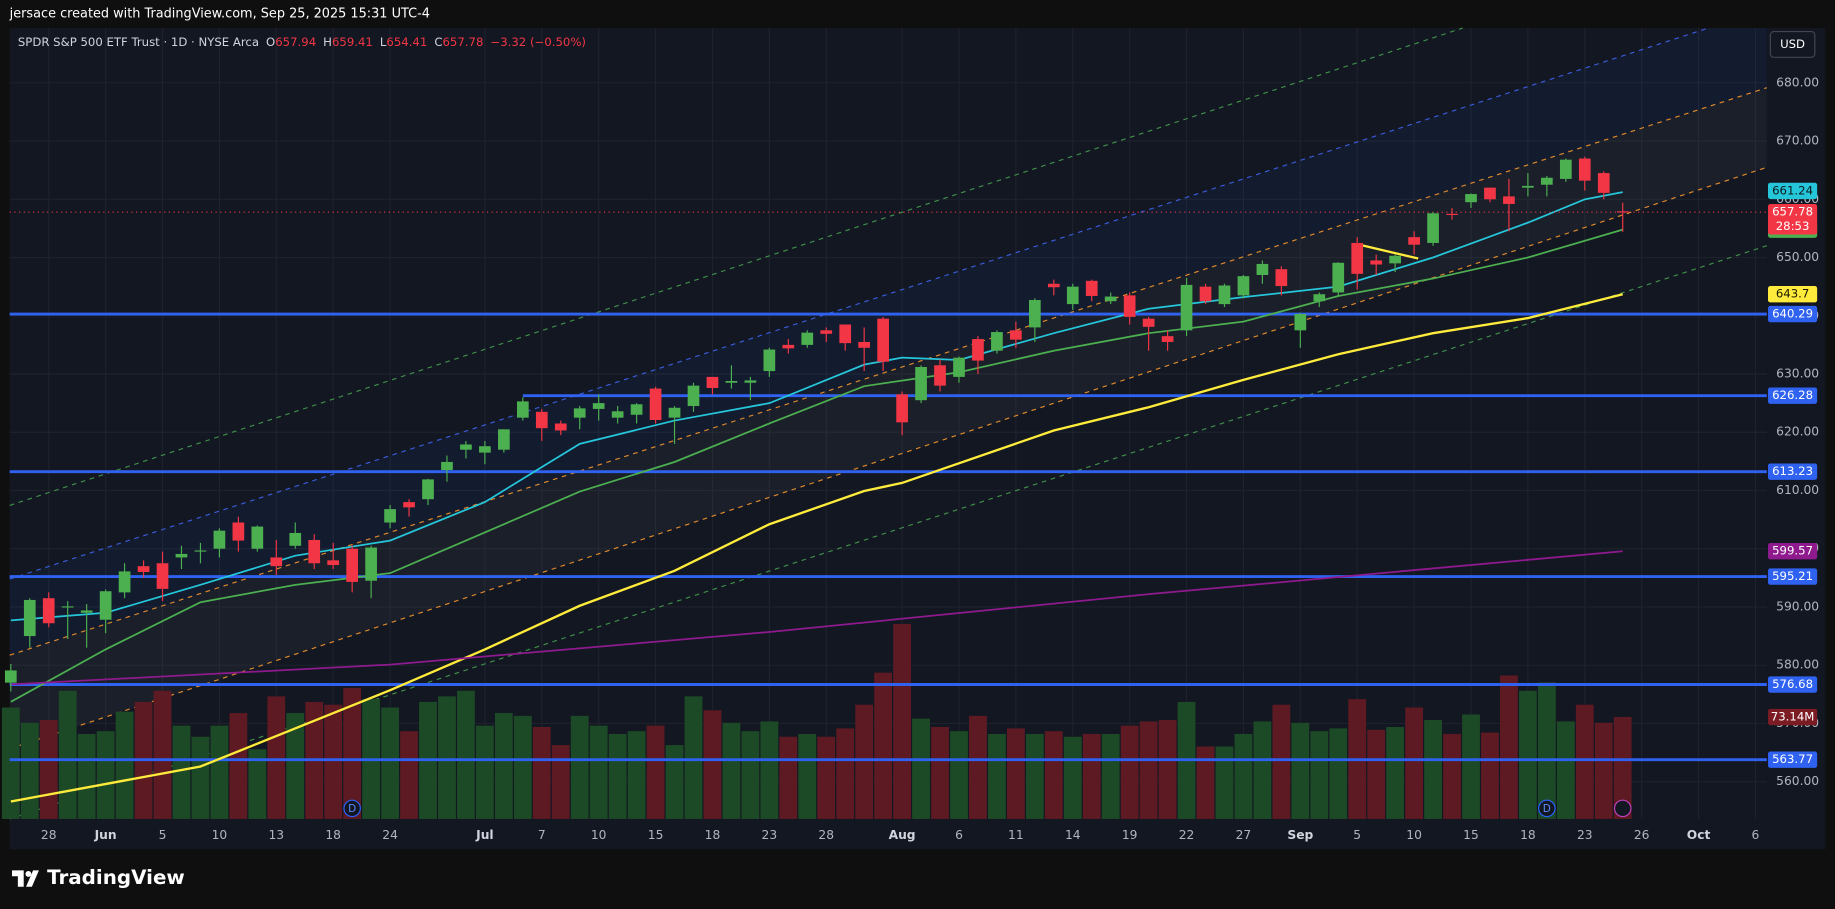  What do you see at coordinates (1388, 251) in the screenshot?
I see `trend-line` at bounding box center [1388, 251].